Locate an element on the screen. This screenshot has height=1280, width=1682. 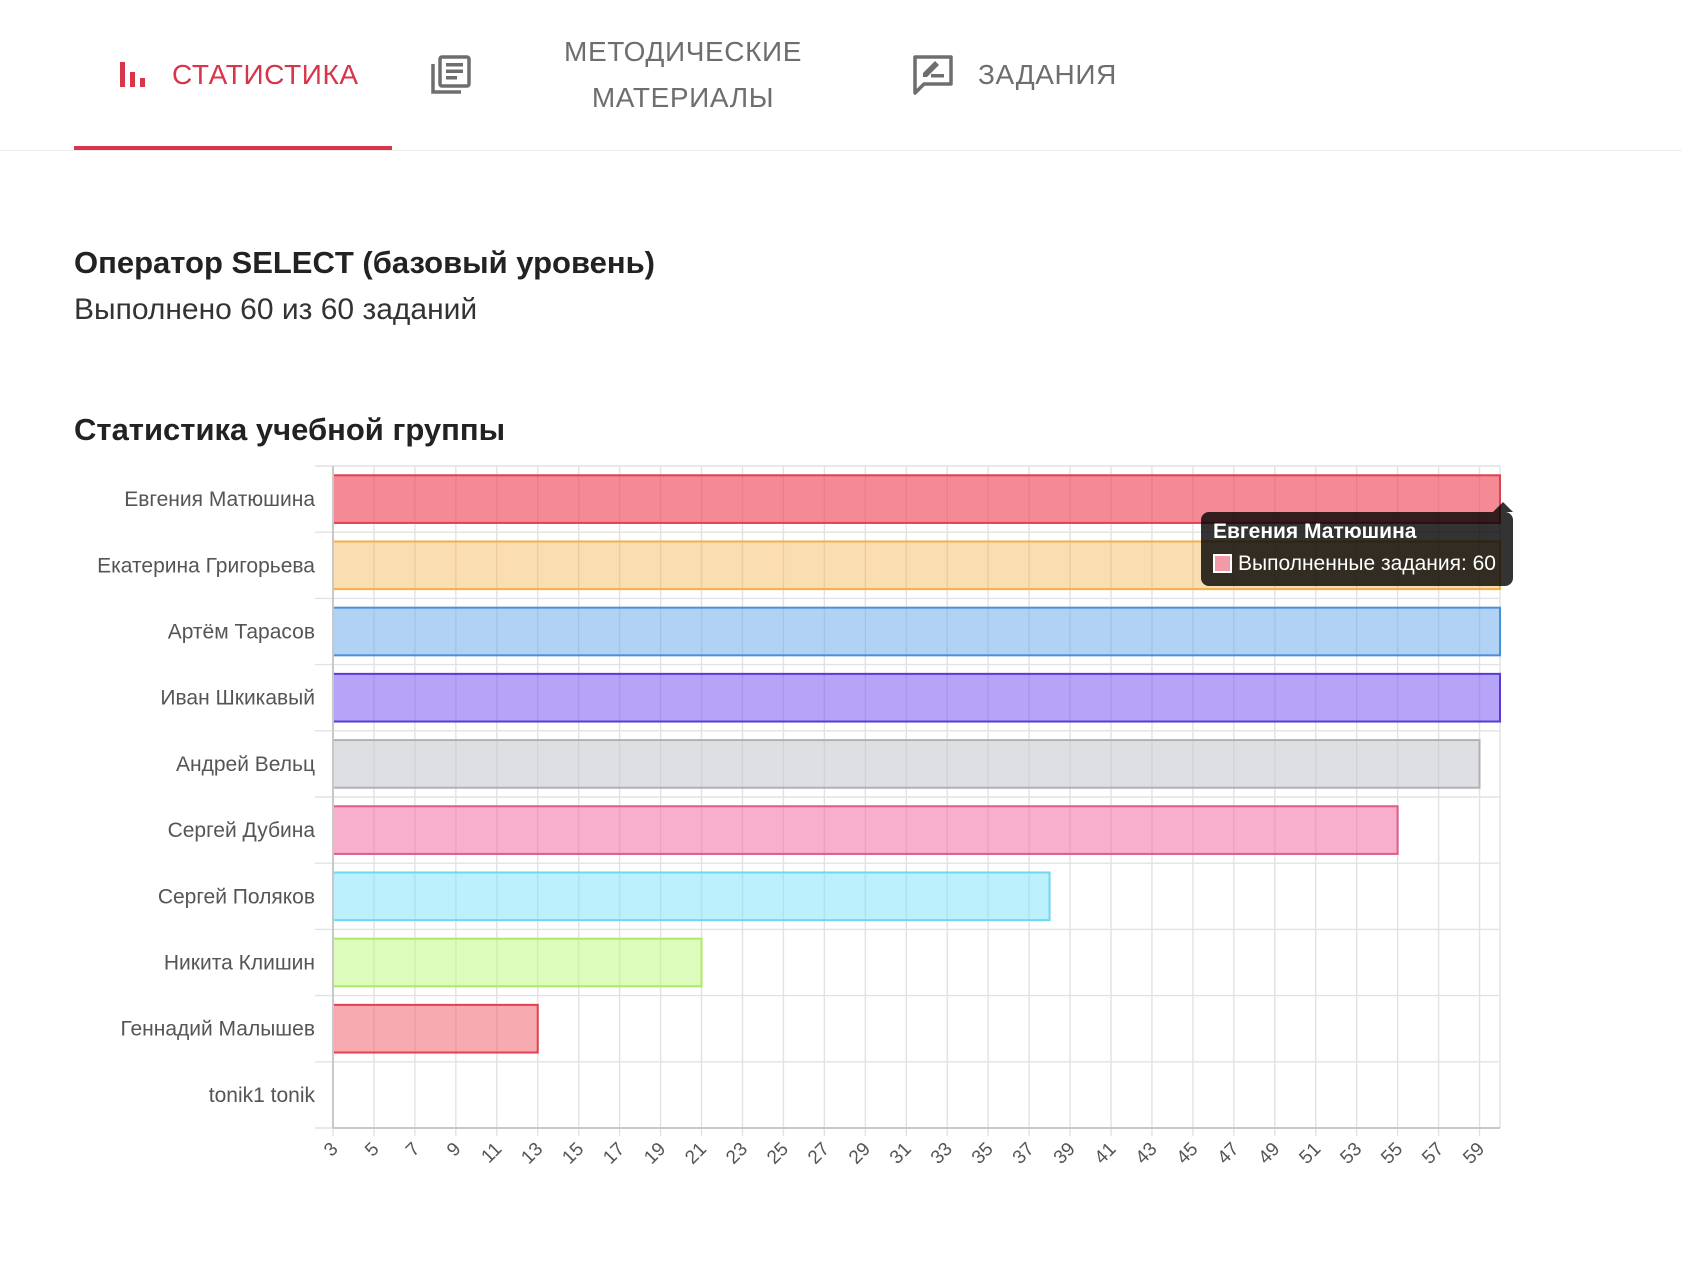
category-label: Андрей Вельц is located at coordinates (245, 764).